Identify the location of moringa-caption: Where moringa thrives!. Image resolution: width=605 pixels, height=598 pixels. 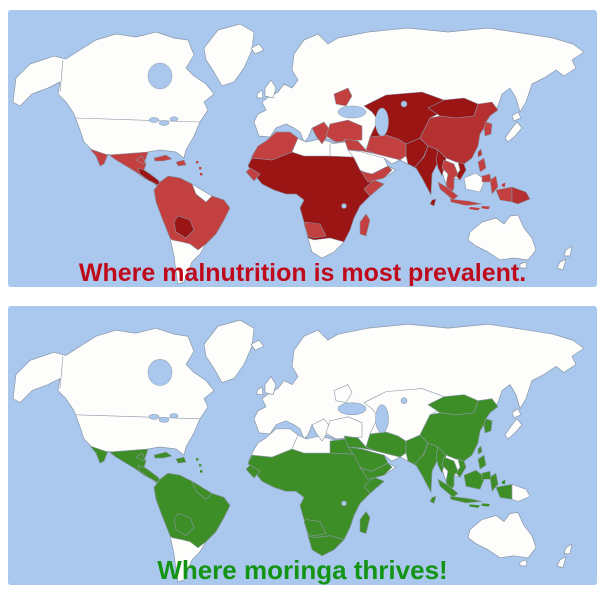
(302, 569).